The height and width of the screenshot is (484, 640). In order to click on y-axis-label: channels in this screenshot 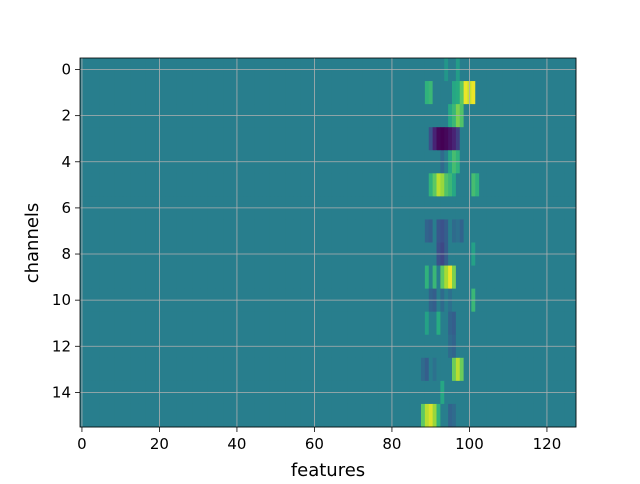, I will do `click(32, 243)`.